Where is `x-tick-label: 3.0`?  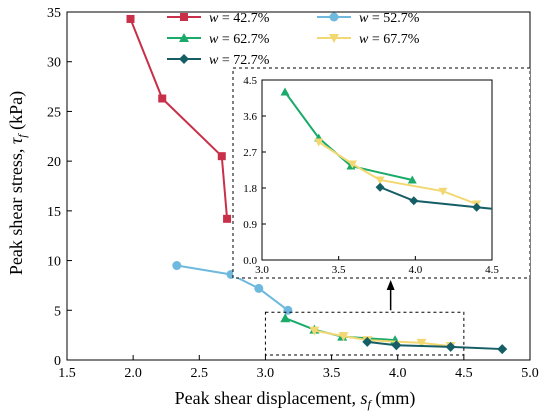 x-tick-label: 3.0 is located at coordinates (266, 373).